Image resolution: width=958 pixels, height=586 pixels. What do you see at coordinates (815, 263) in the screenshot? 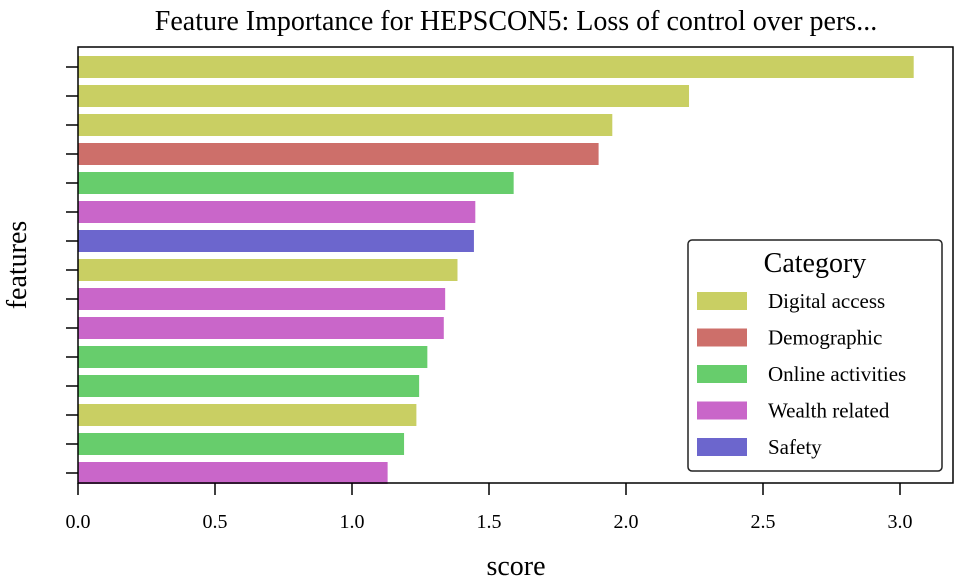
I see `legend-title: Category` at bounding box center [815, 263].